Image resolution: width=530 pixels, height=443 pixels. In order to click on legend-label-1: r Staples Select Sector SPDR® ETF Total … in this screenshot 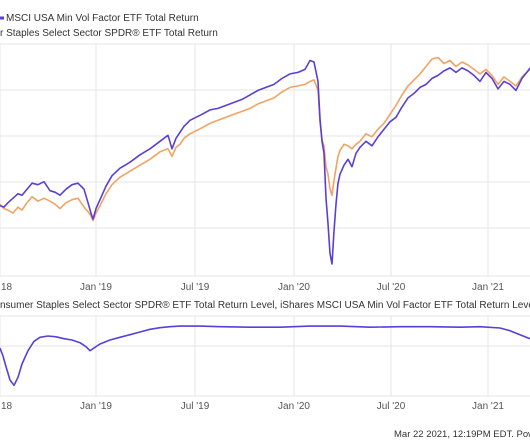, I will do `click(109, 33)`.